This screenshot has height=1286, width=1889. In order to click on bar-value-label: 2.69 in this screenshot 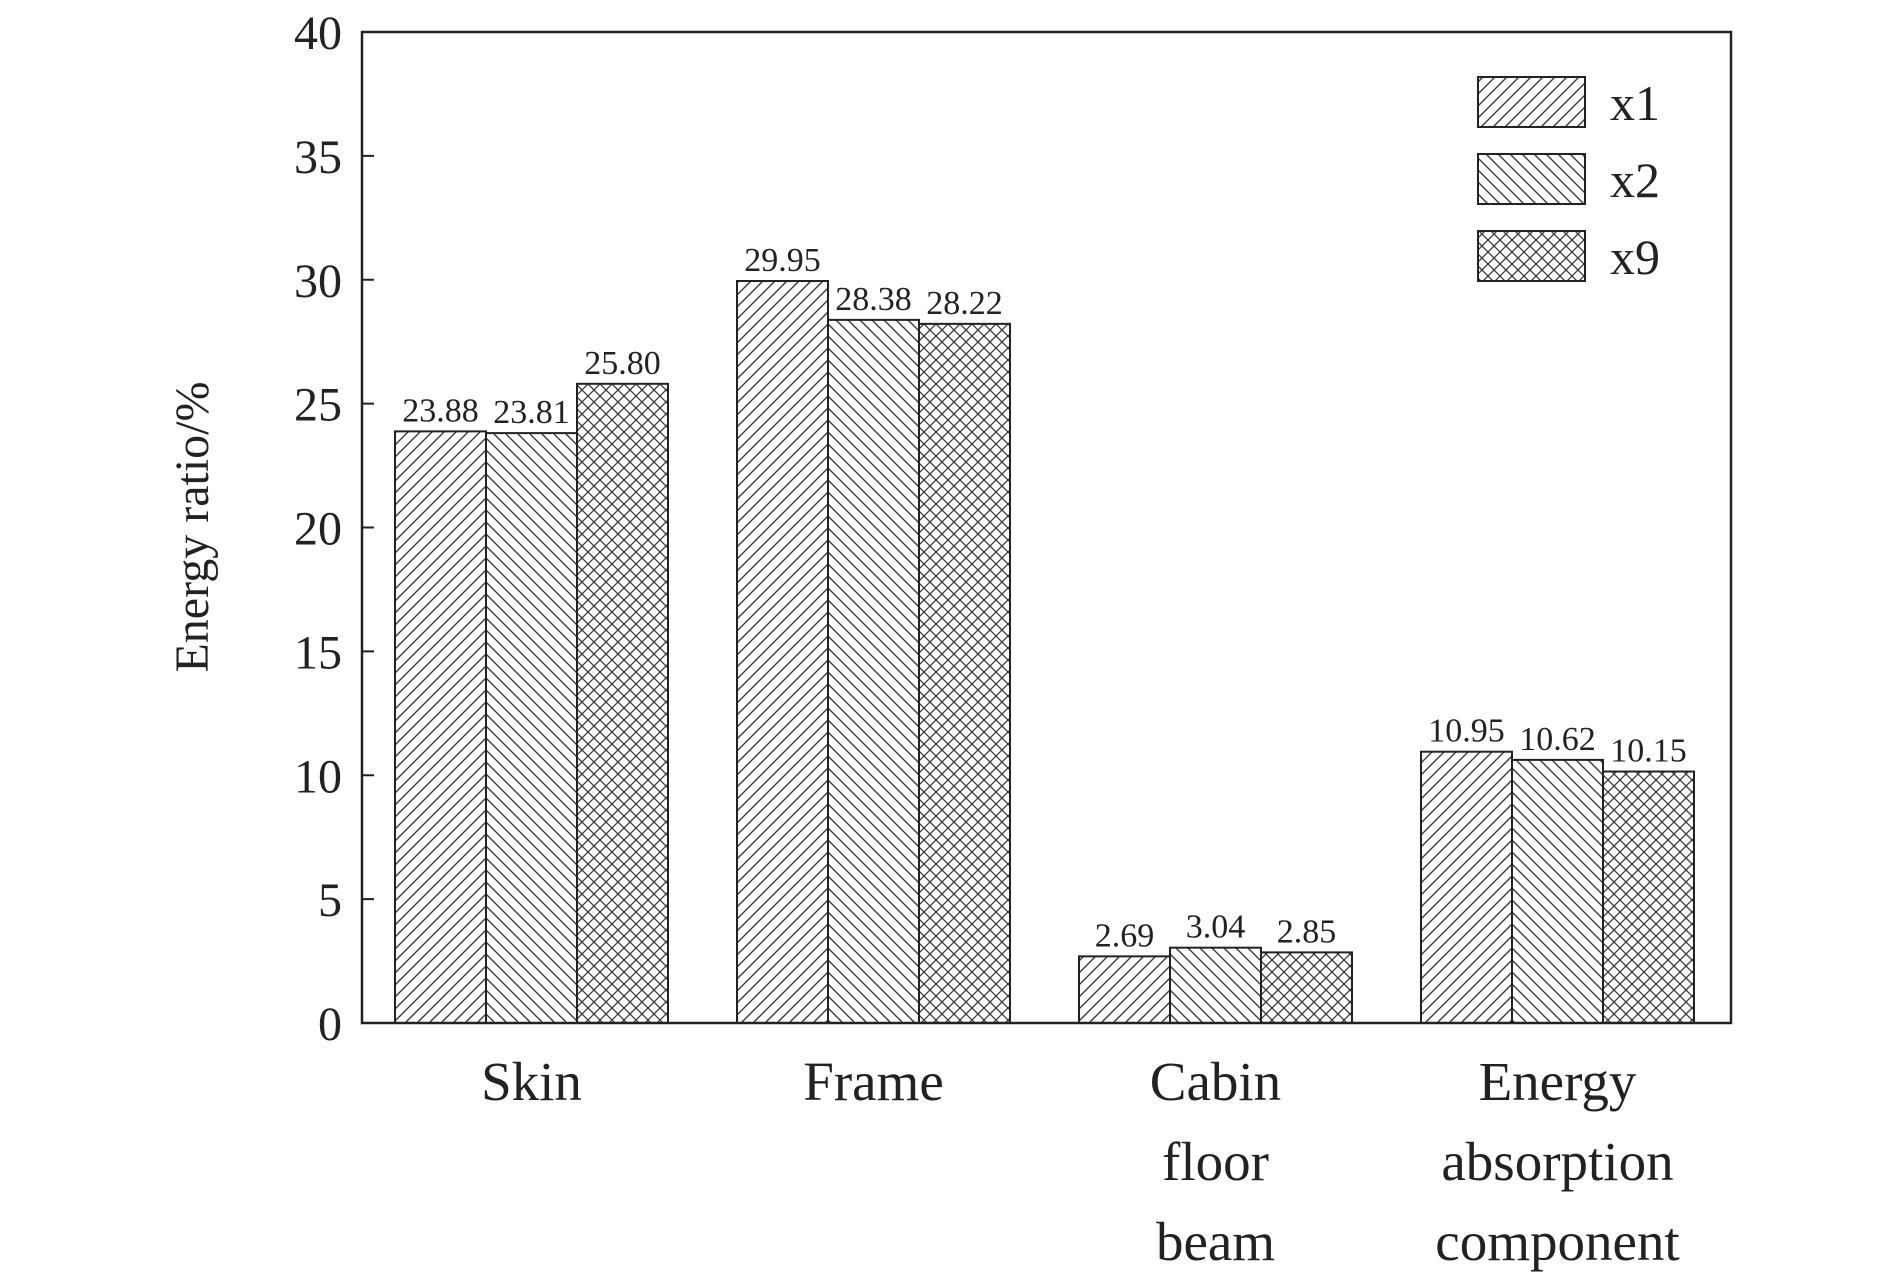, I will do `click(1125, 935)`.